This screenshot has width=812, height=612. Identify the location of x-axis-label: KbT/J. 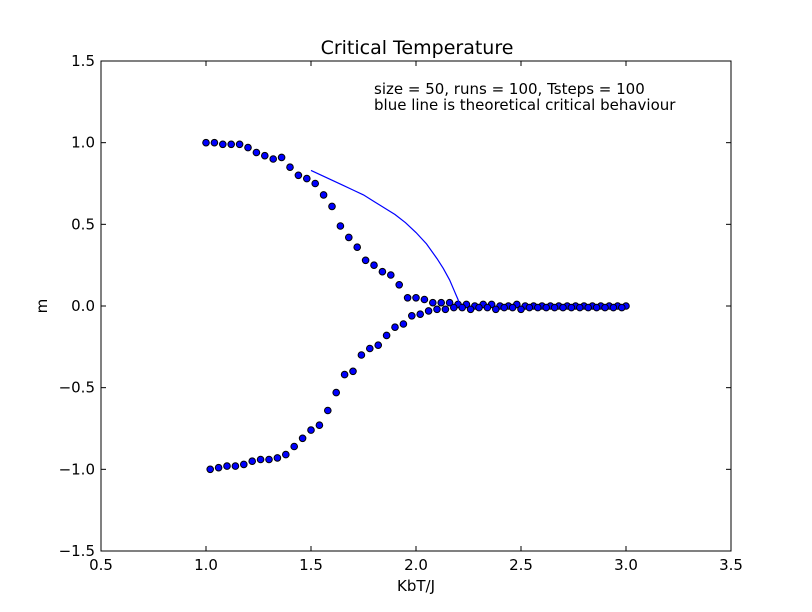
(416, 586).